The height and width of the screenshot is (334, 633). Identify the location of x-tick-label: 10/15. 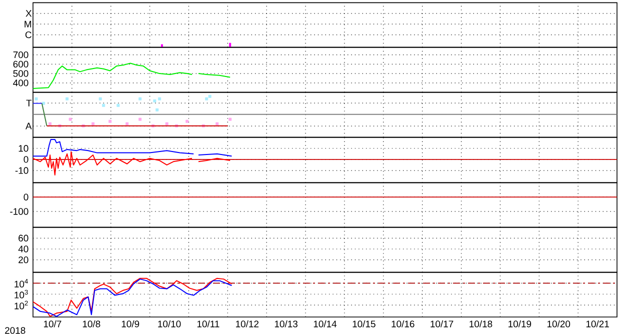
(364, 324).